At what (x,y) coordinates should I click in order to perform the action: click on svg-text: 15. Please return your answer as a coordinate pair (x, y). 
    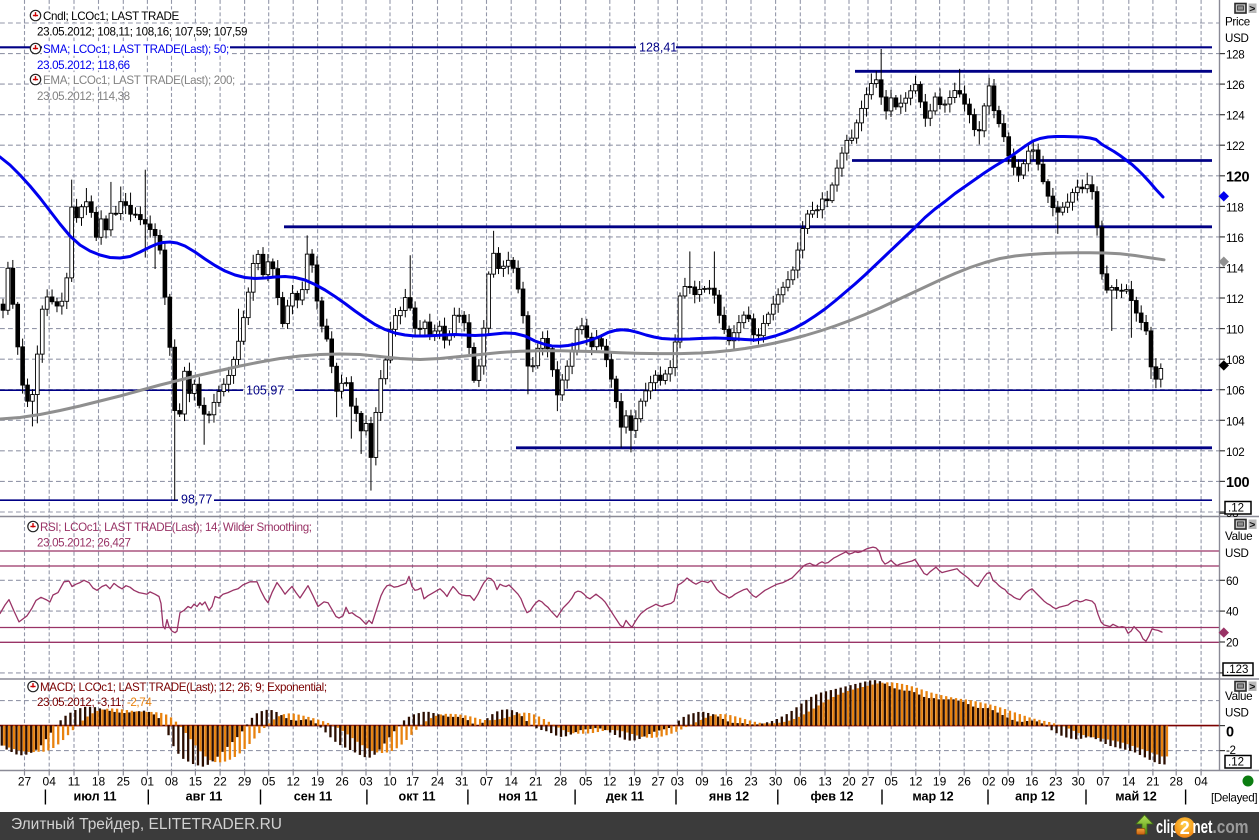
    Looking at the image, I should click on (196, 782).